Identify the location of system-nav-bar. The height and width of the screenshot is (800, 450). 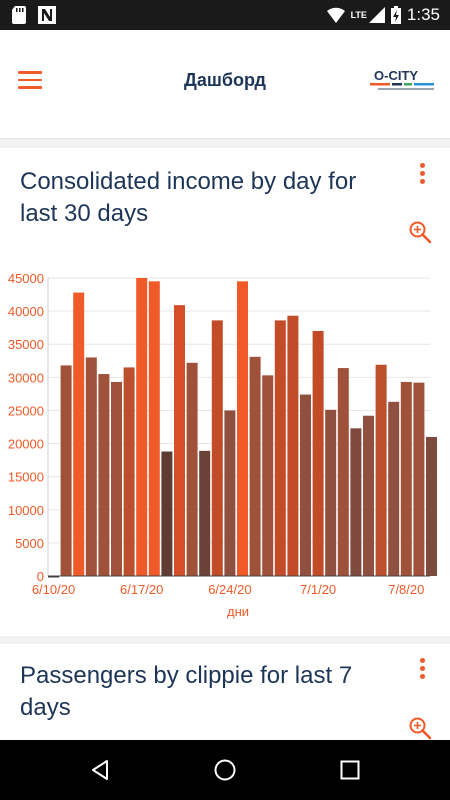
(225, 770).